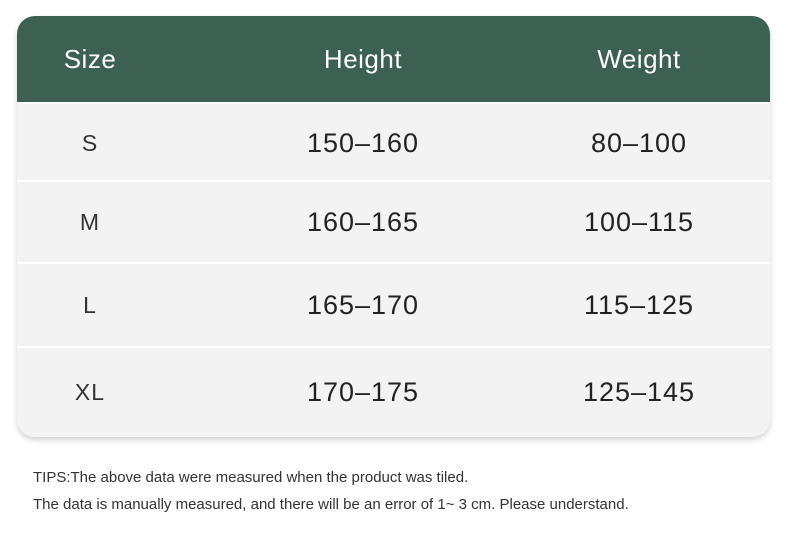 The width and height of the screenshot is (790, 541). I want to click on table-row: M 160–165 100–115, so click(393, 221).